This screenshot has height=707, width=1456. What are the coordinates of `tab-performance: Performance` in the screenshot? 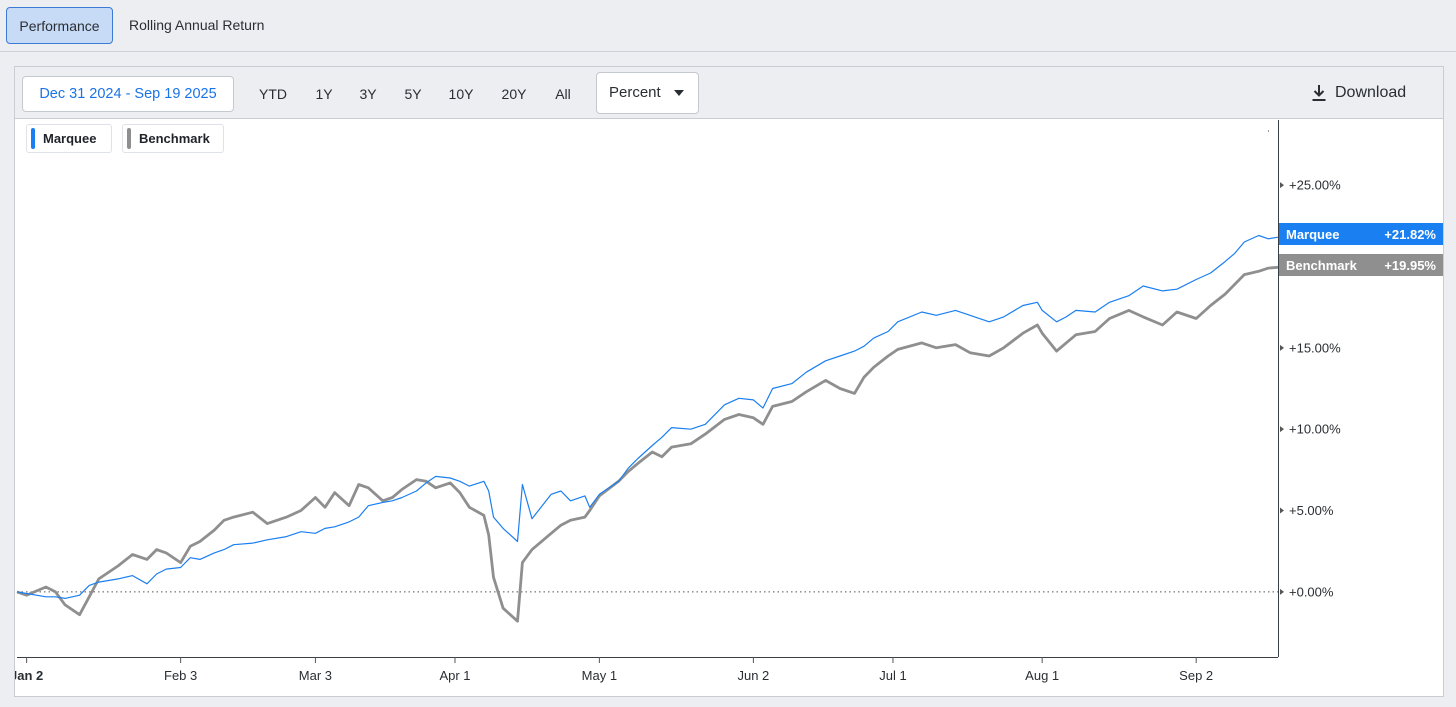 It's located at (59, 25).